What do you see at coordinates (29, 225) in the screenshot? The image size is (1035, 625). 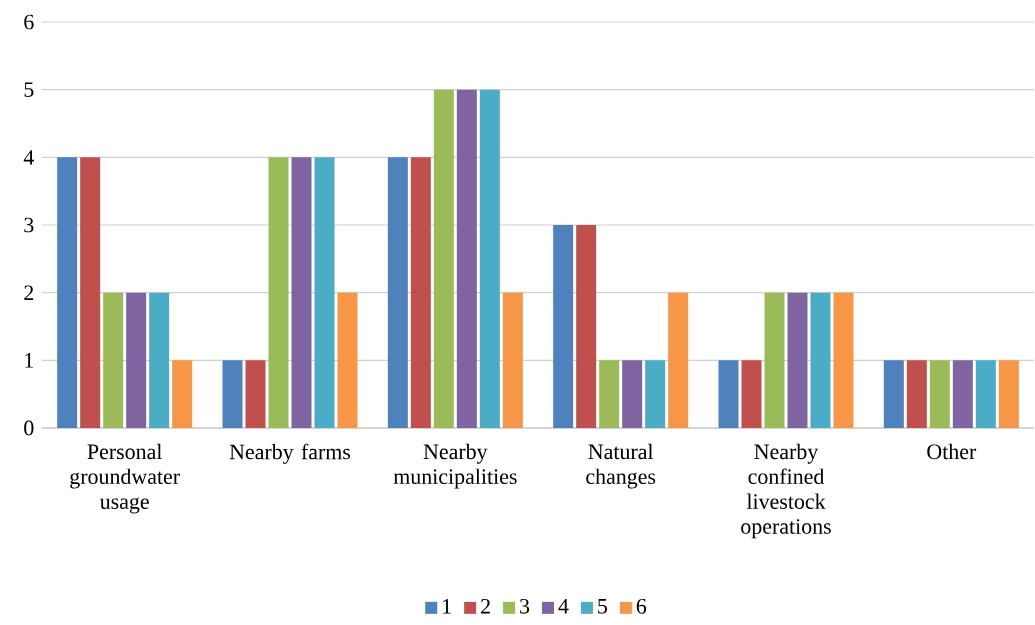 I see `y-tick-label: 3` at bounding box center [29, 225].